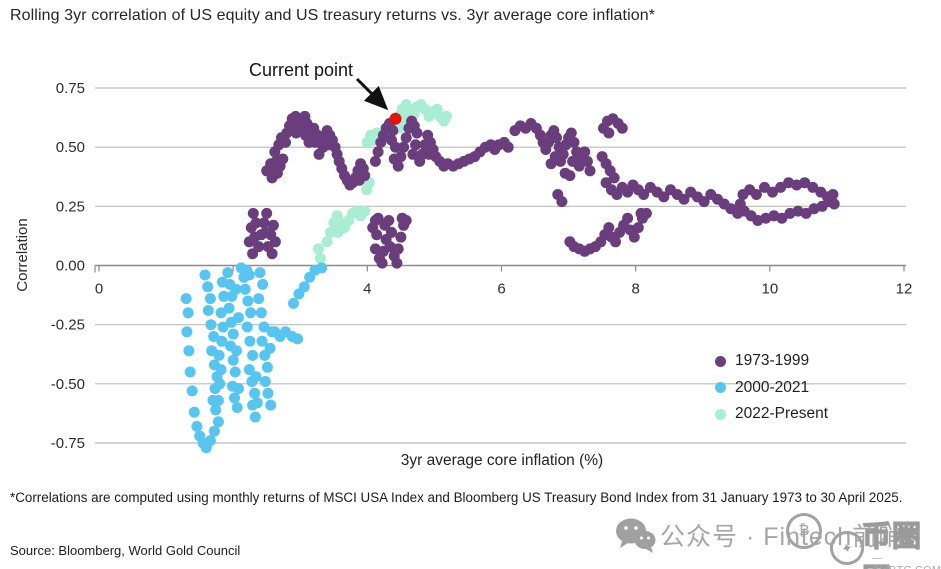 The image size is (941, 569). What do you see at coordinates (254, 358) in the screenshot?
I see `series-2000-2021` at bounding box center [254, 358].